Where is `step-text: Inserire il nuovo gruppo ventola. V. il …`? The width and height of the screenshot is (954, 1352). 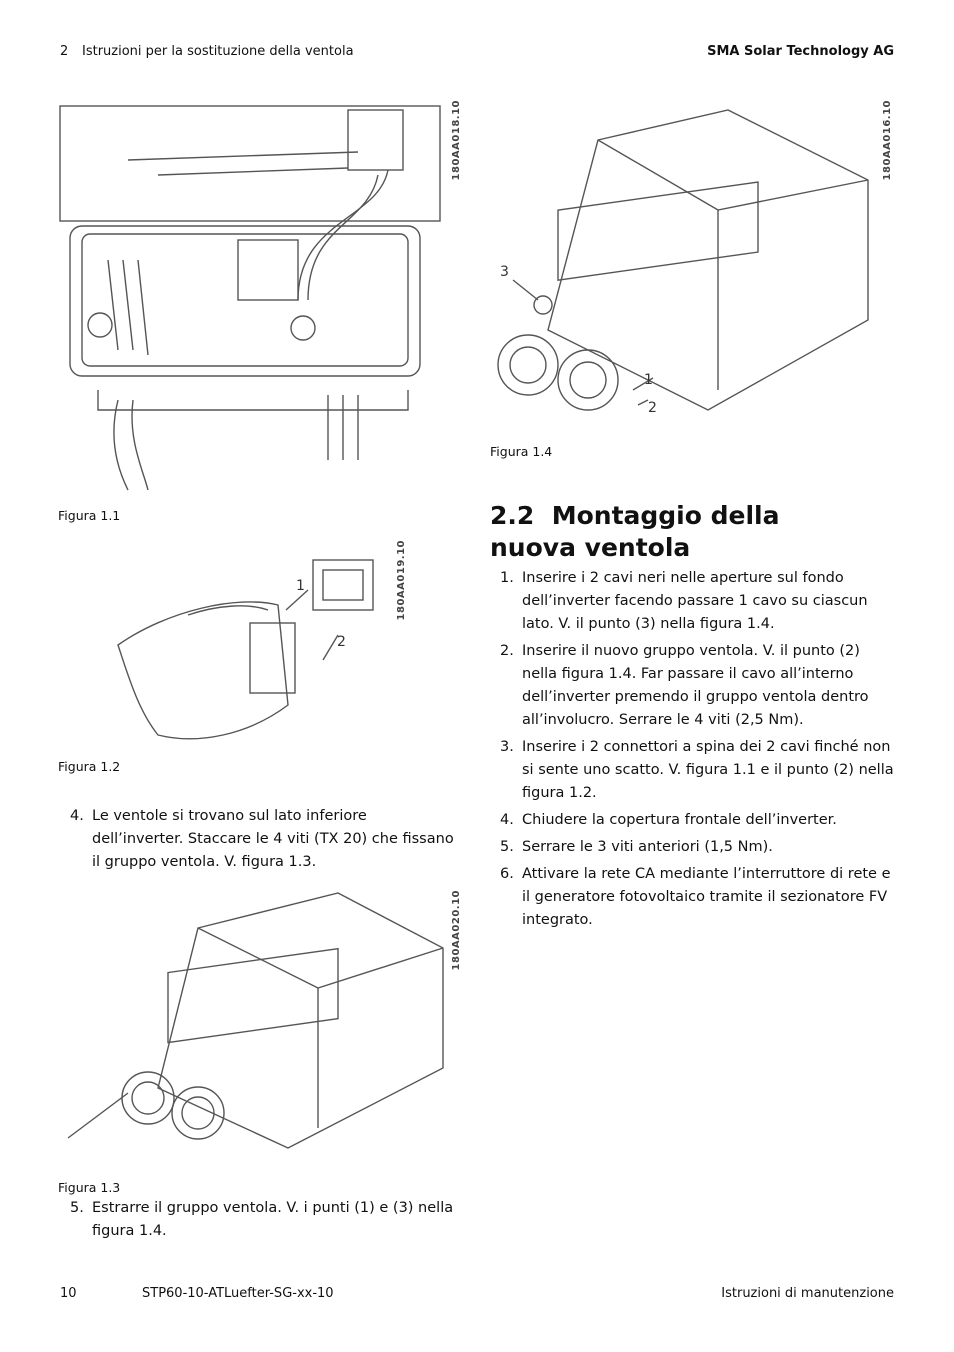 step-text: Inserire il nuovo gruppo ventola. V. il … is located at coordinates (695, 685).